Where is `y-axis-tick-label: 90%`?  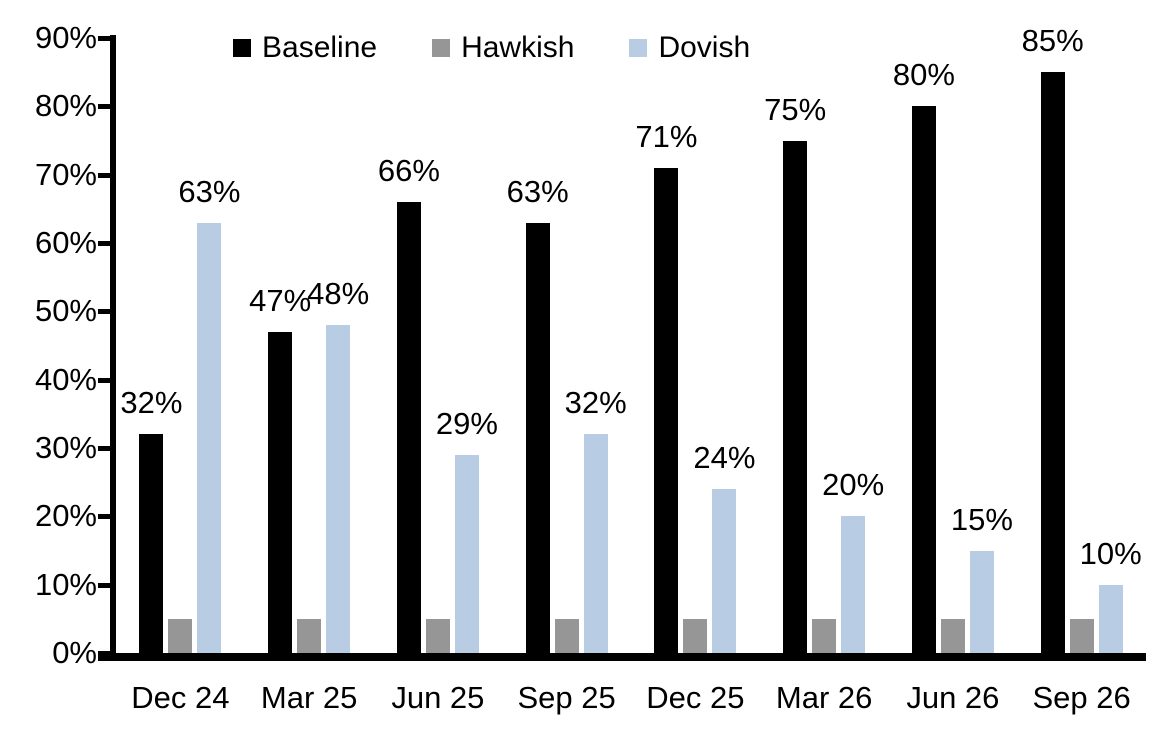 y-axis-tick-label: 90% is located at coordinates (65, 37).